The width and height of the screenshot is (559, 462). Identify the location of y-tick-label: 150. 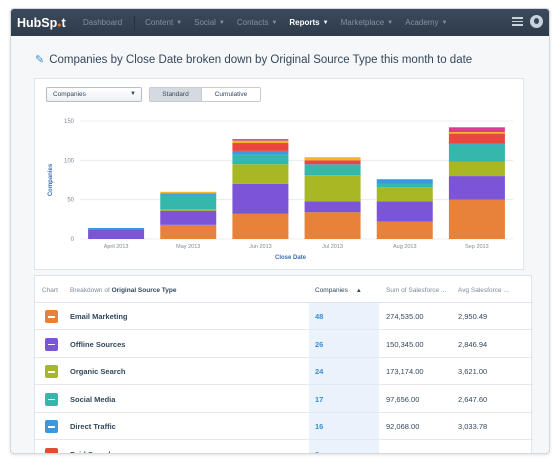
(69, 122).